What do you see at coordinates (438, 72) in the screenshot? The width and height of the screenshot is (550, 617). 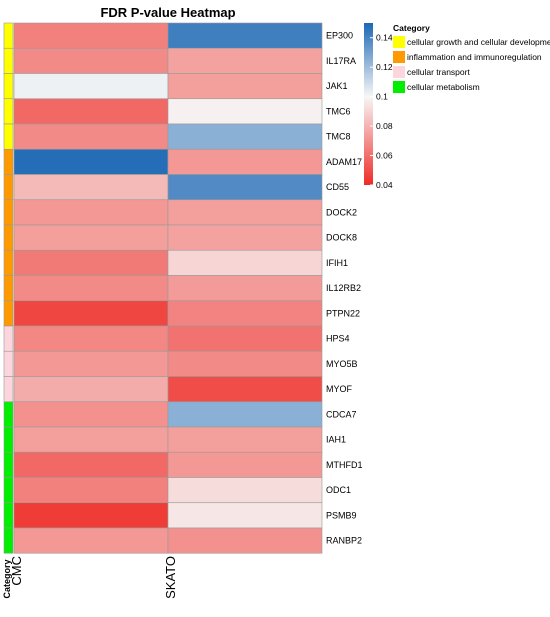 I see `legend-label: cellular transport` at bounding box center [438, 72].